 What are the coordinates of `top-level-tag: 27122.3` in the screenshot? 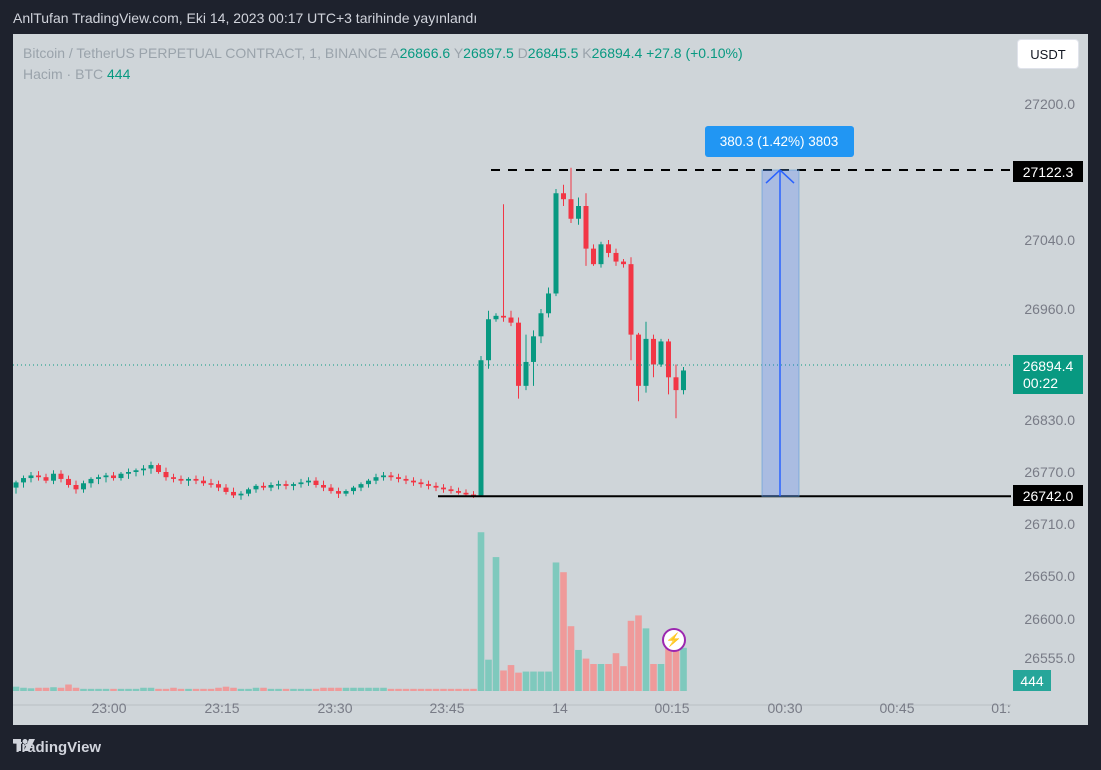 It's located at (1048, 171).